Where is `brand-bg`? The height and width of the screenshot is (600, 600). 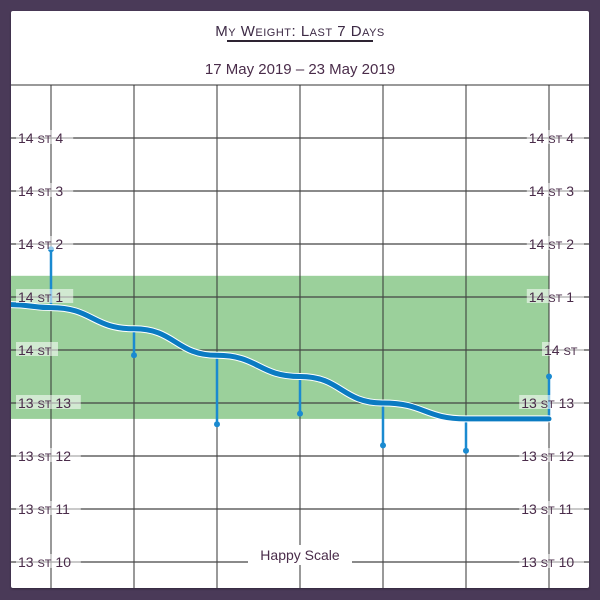
brand-bg is located at coordinates (300, 555).